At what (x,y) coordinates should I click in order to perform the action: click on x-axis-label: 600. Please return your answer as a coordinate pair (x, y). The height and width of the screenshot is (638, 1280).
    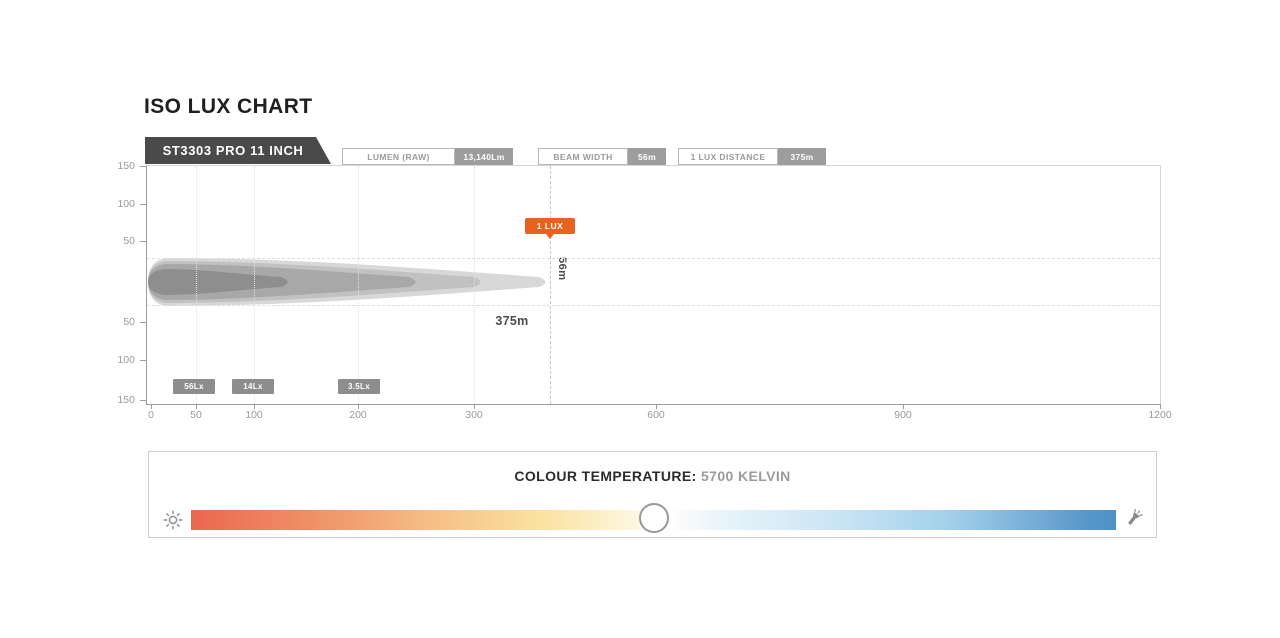
    Looking at the image, I should click on (656, 415).